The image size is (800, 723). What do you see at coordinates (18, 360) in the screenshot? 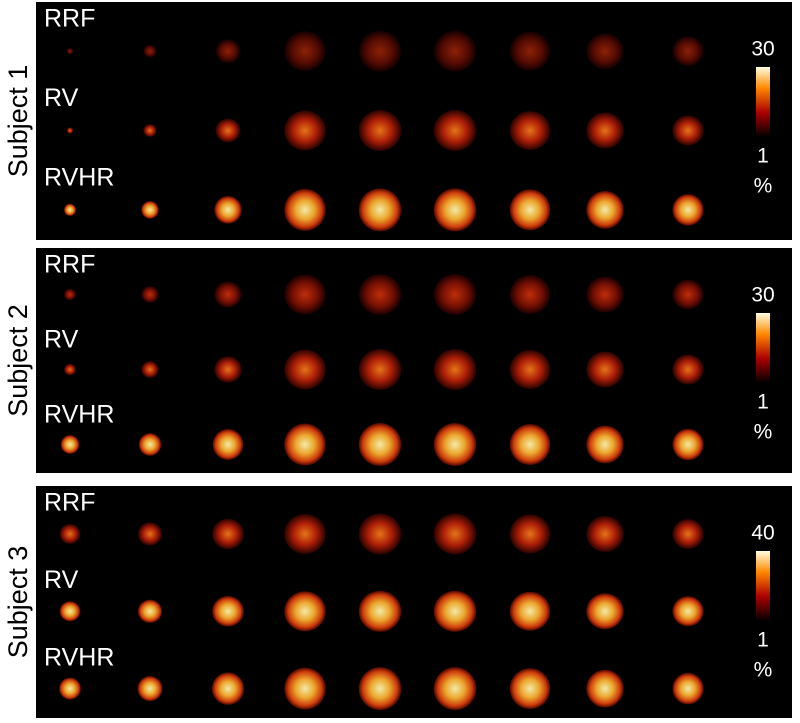
I see `subject-label: Subject 2` at bounding box center [18, 360].